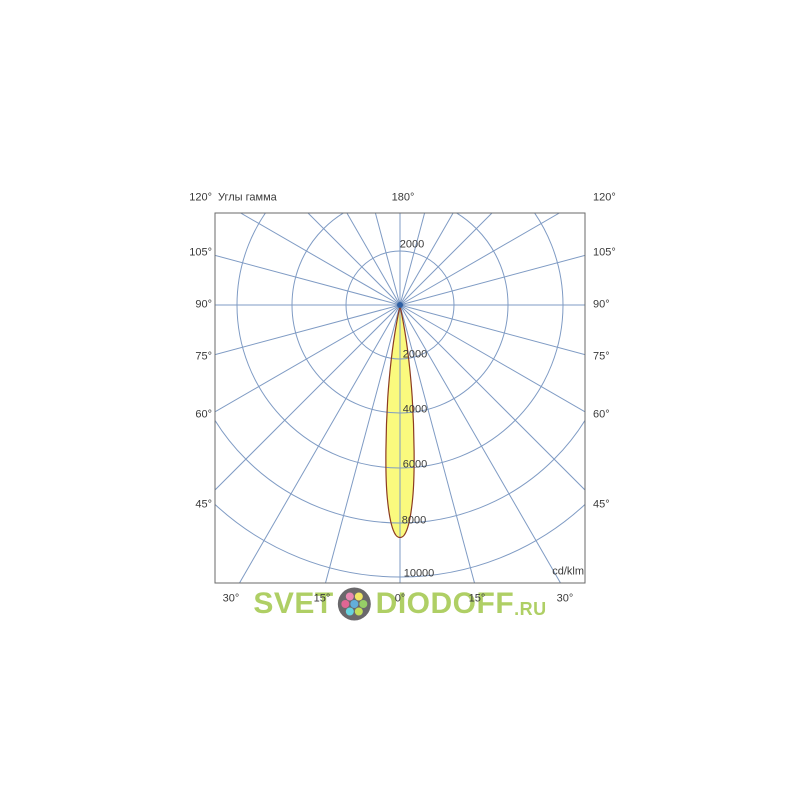 The image size is (800, 800). What do you see at coordinates (200, 197) in the screenshot?
I see `angle-label-left-120: 120°` at bounding box center [200, 197].